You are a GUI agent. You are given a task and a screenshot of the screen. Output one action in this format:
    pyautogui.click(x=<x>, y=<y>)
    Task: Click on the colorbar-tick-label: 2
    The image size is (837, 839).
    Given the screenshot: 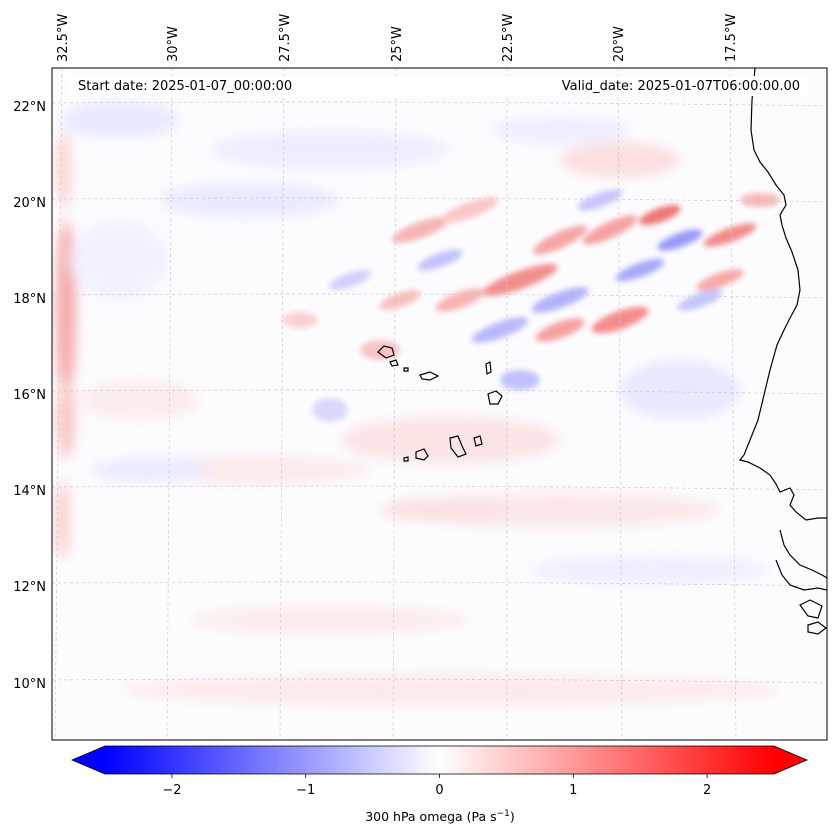 What is the action you would take?
    pyautogui.click(x=707, y=790)
    